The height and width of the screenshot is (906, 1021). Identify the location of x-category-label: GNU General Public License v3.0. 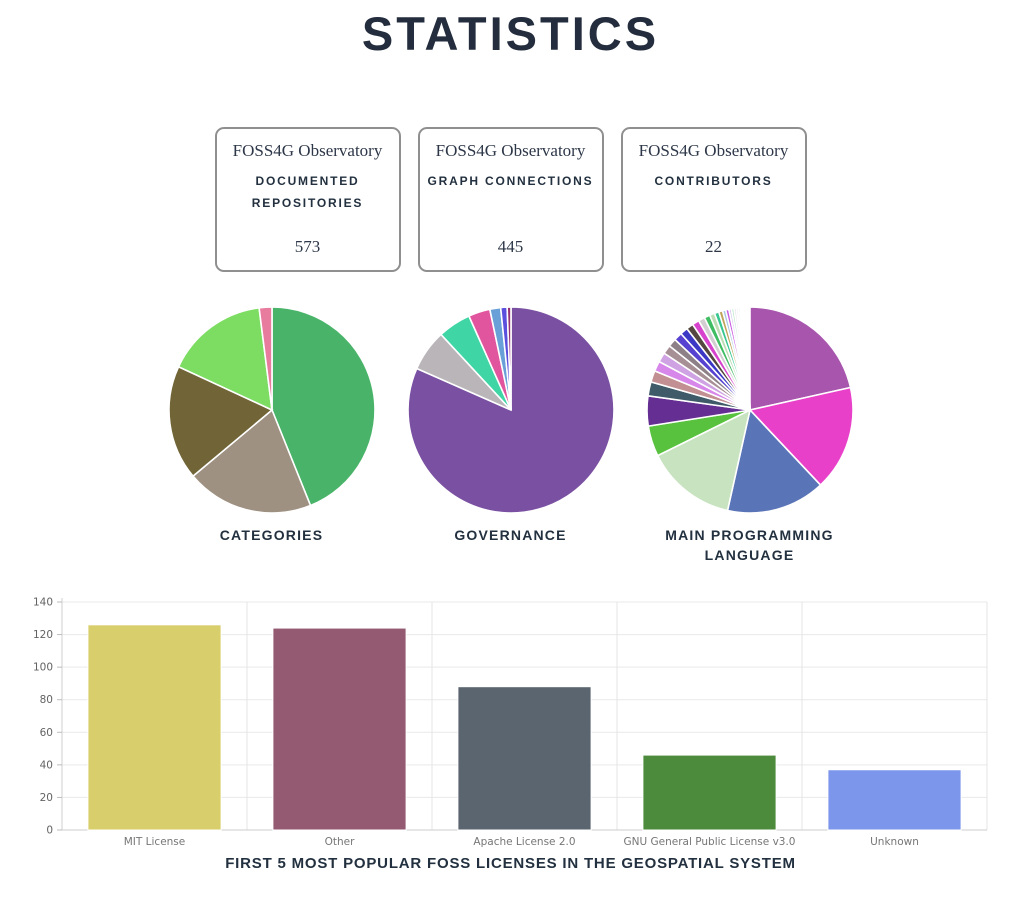
(710, 842).